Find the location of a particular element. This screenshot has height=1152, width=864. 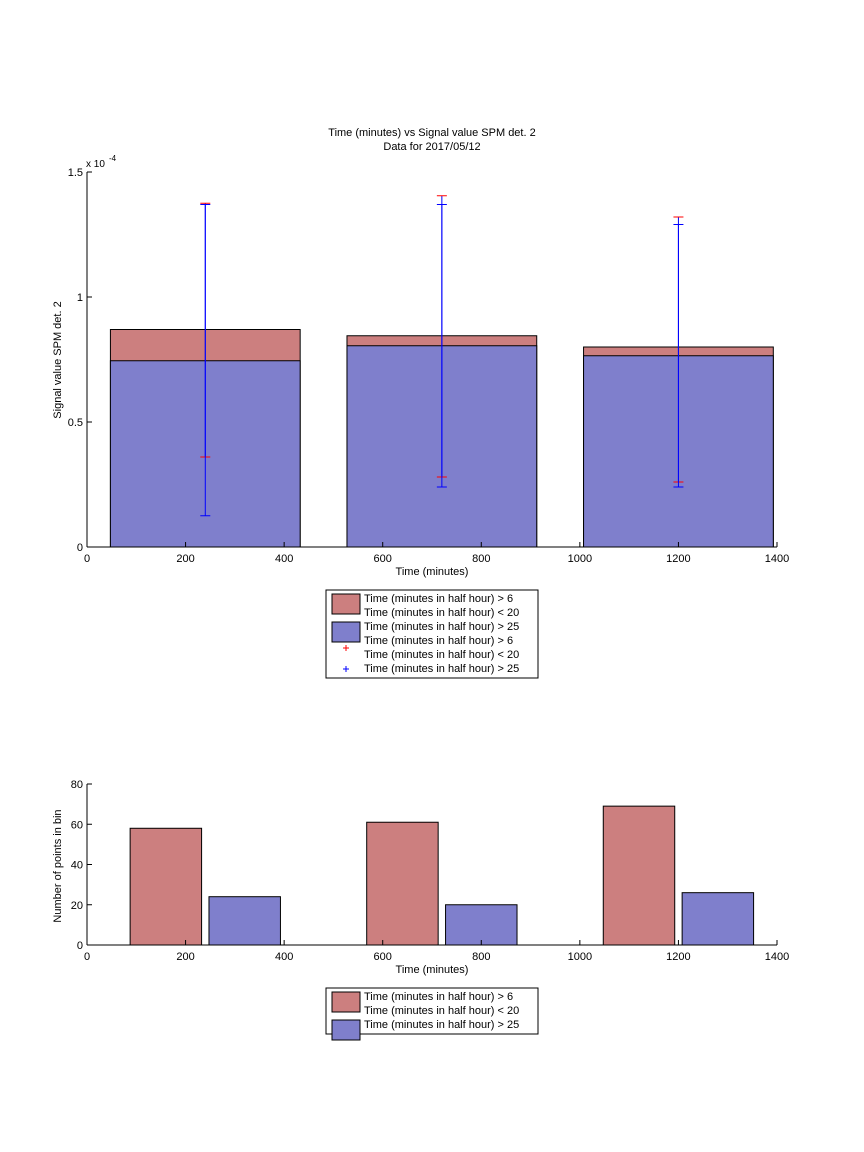

y-axis-label: Signal value SPM det. 2 is located at coordinates (58, 359).